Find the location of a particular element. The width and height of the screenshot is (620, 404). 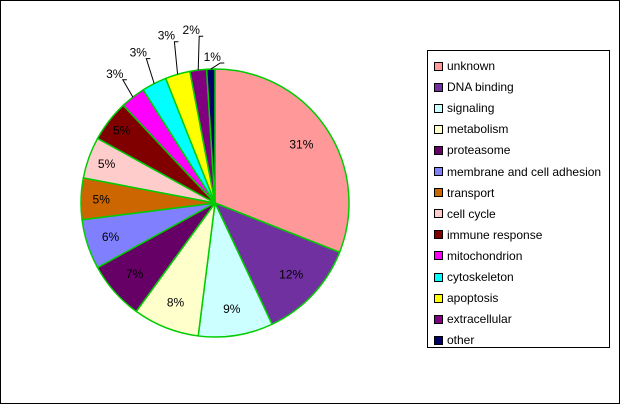

legend-item-proteasome: proteasome is located at coordinates (472, 150).